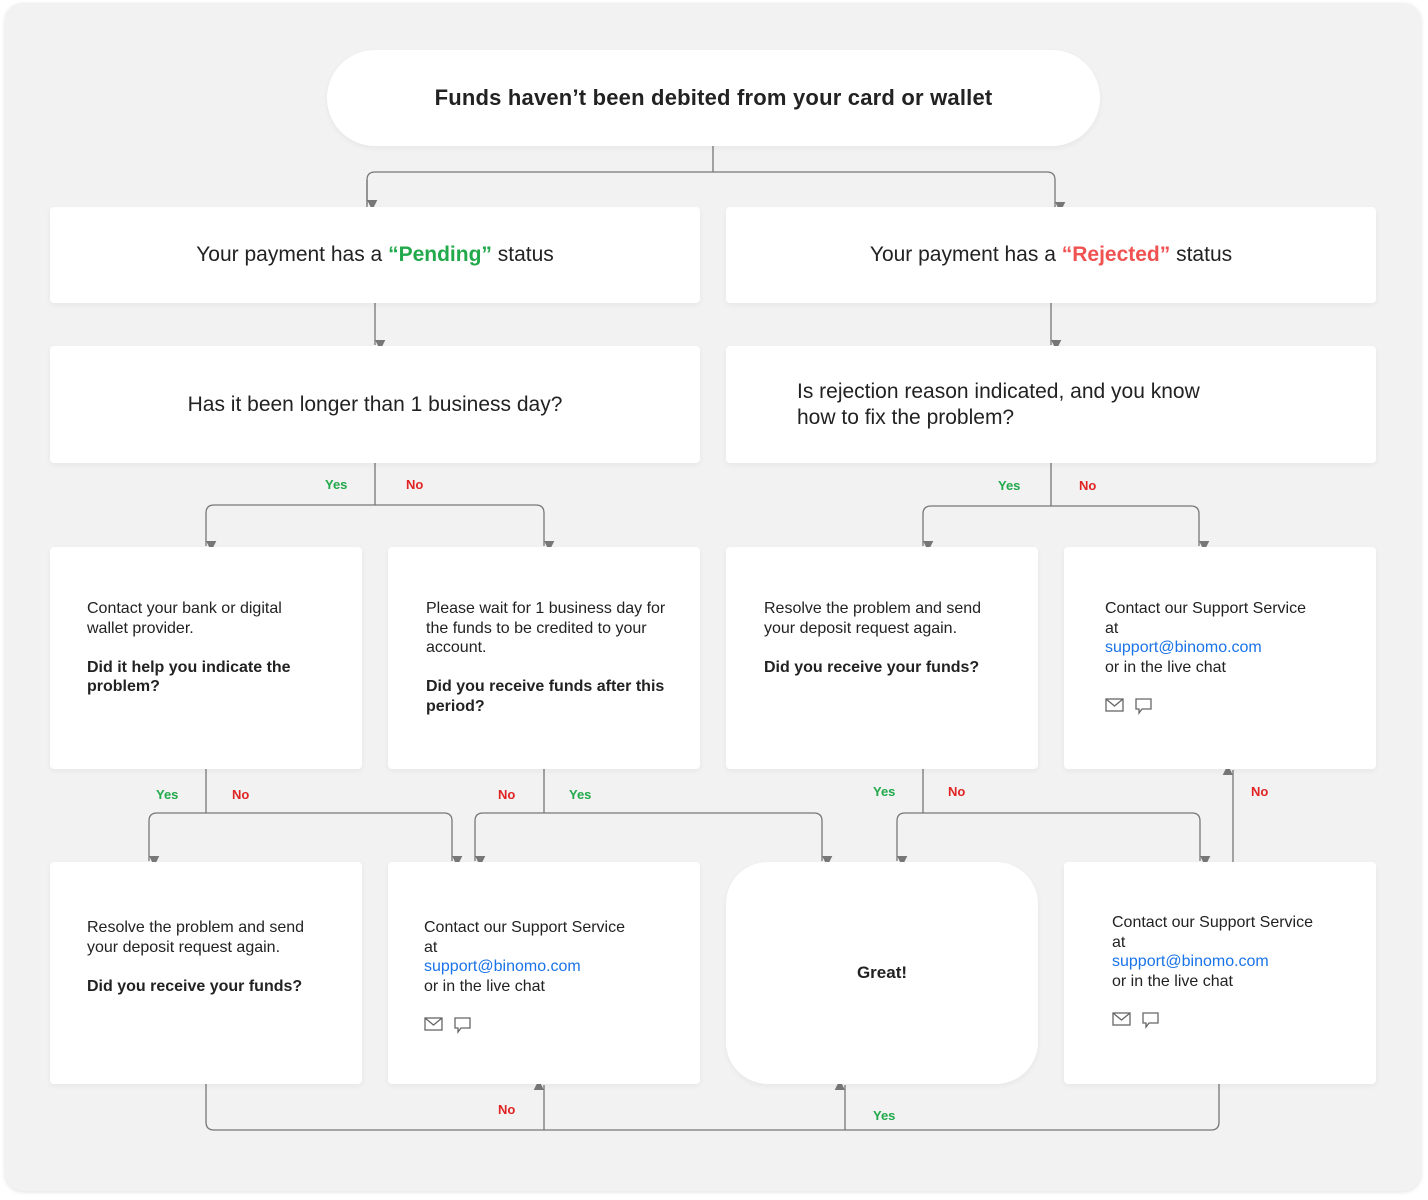  I want to click on rejected-post: status, so click(1201, 254).